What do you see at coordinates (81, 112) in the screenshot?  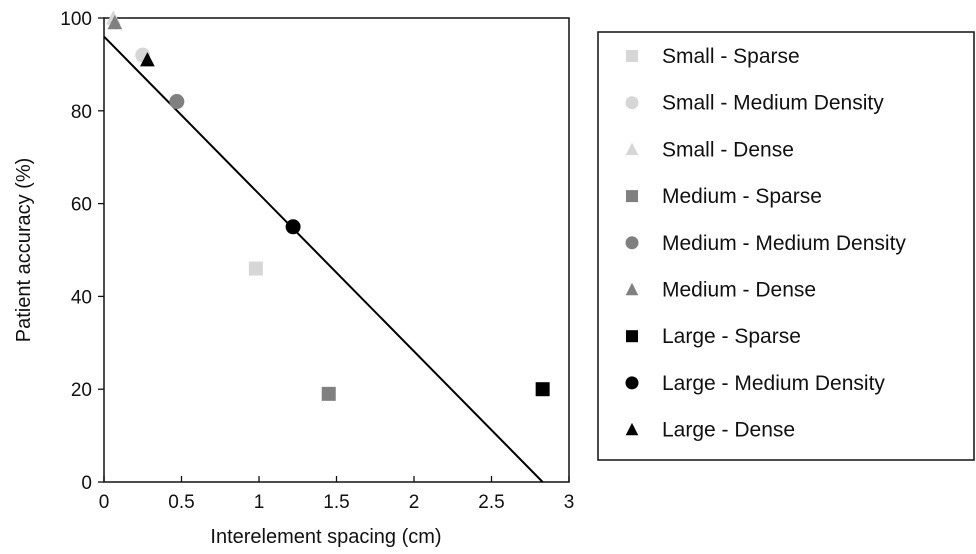 I see `y-tick-label: 80` at bounding box center [81, 112].